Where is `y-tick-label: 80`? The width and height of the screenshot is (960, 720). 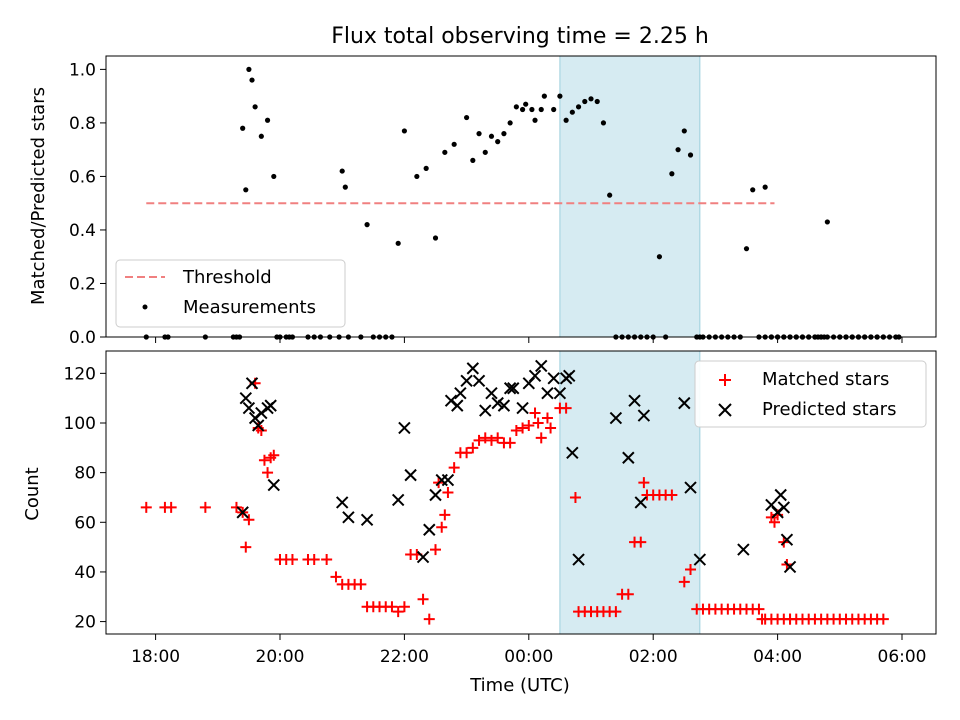
y-tick-label: 80 is located at coordinates (85, 474).